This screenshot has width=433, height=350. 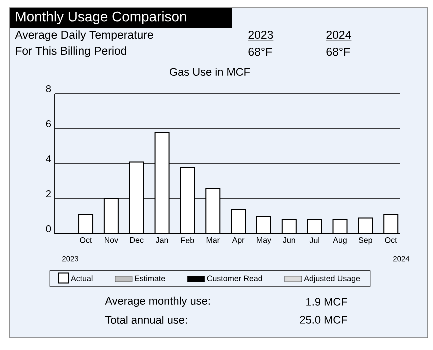 What do you see at coordinates (49, 124) in the screenshot?
I see `y-tick-label: 6` at bounding box center [49, 124].